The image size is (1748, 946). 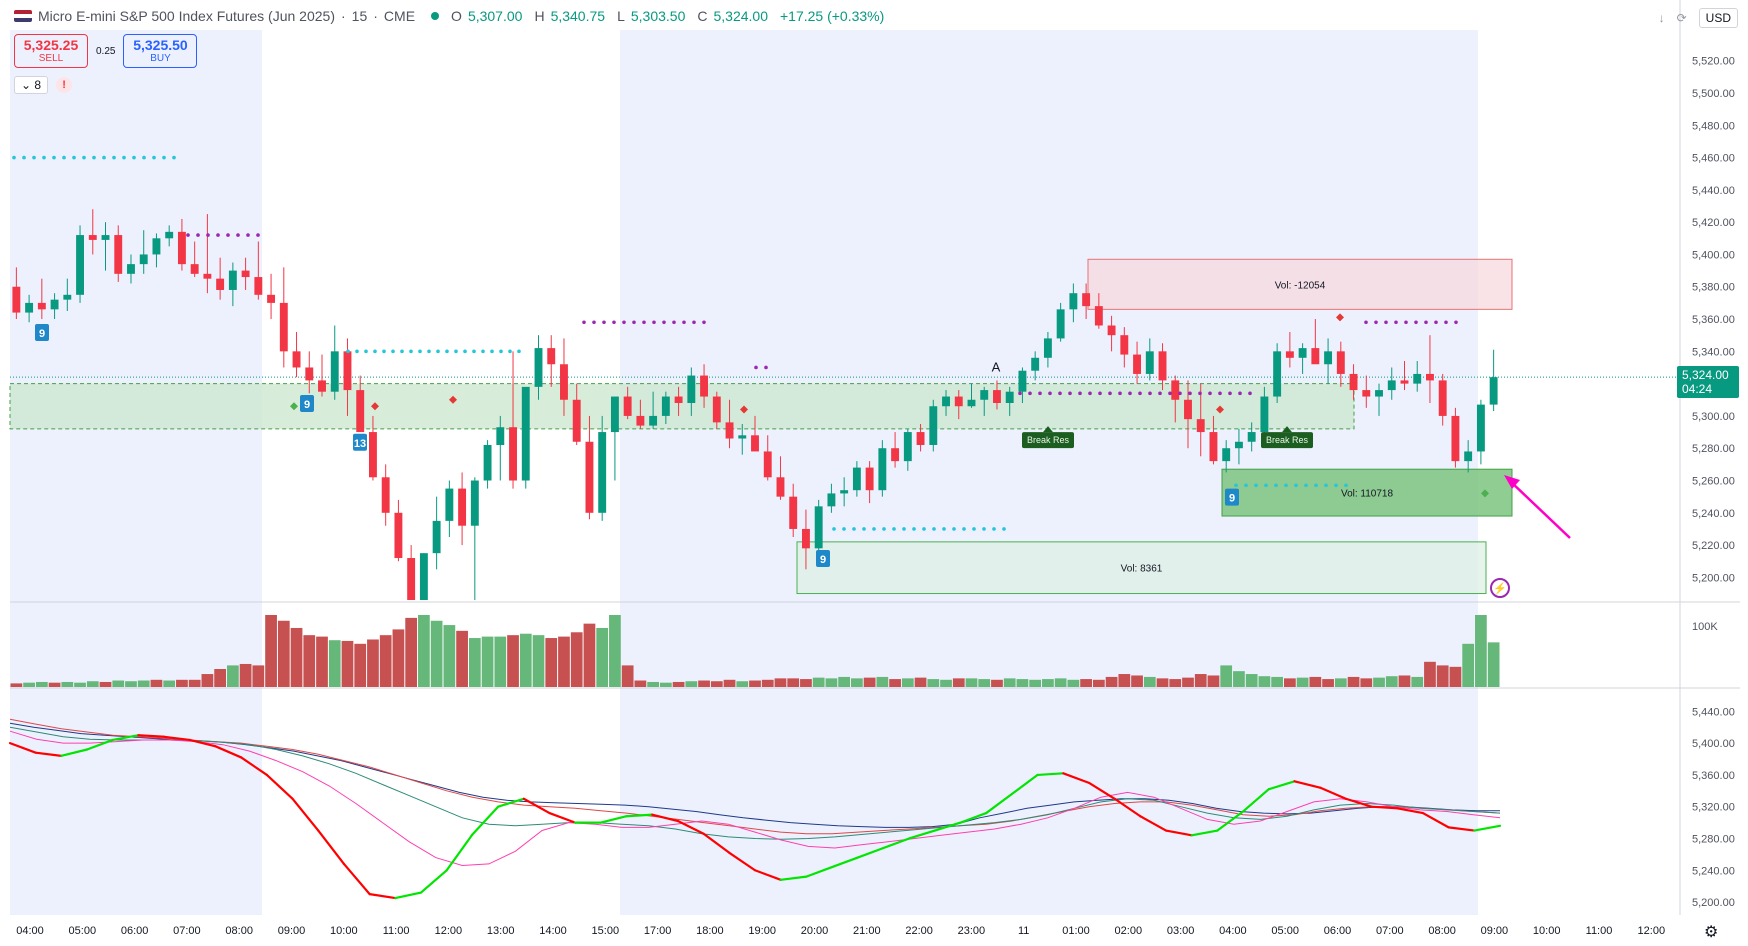 What do you see at coordinates (1713, 712) in the screenshot?
I see `osc-tick: 5,440.00` at bounding box center [1713, 712].